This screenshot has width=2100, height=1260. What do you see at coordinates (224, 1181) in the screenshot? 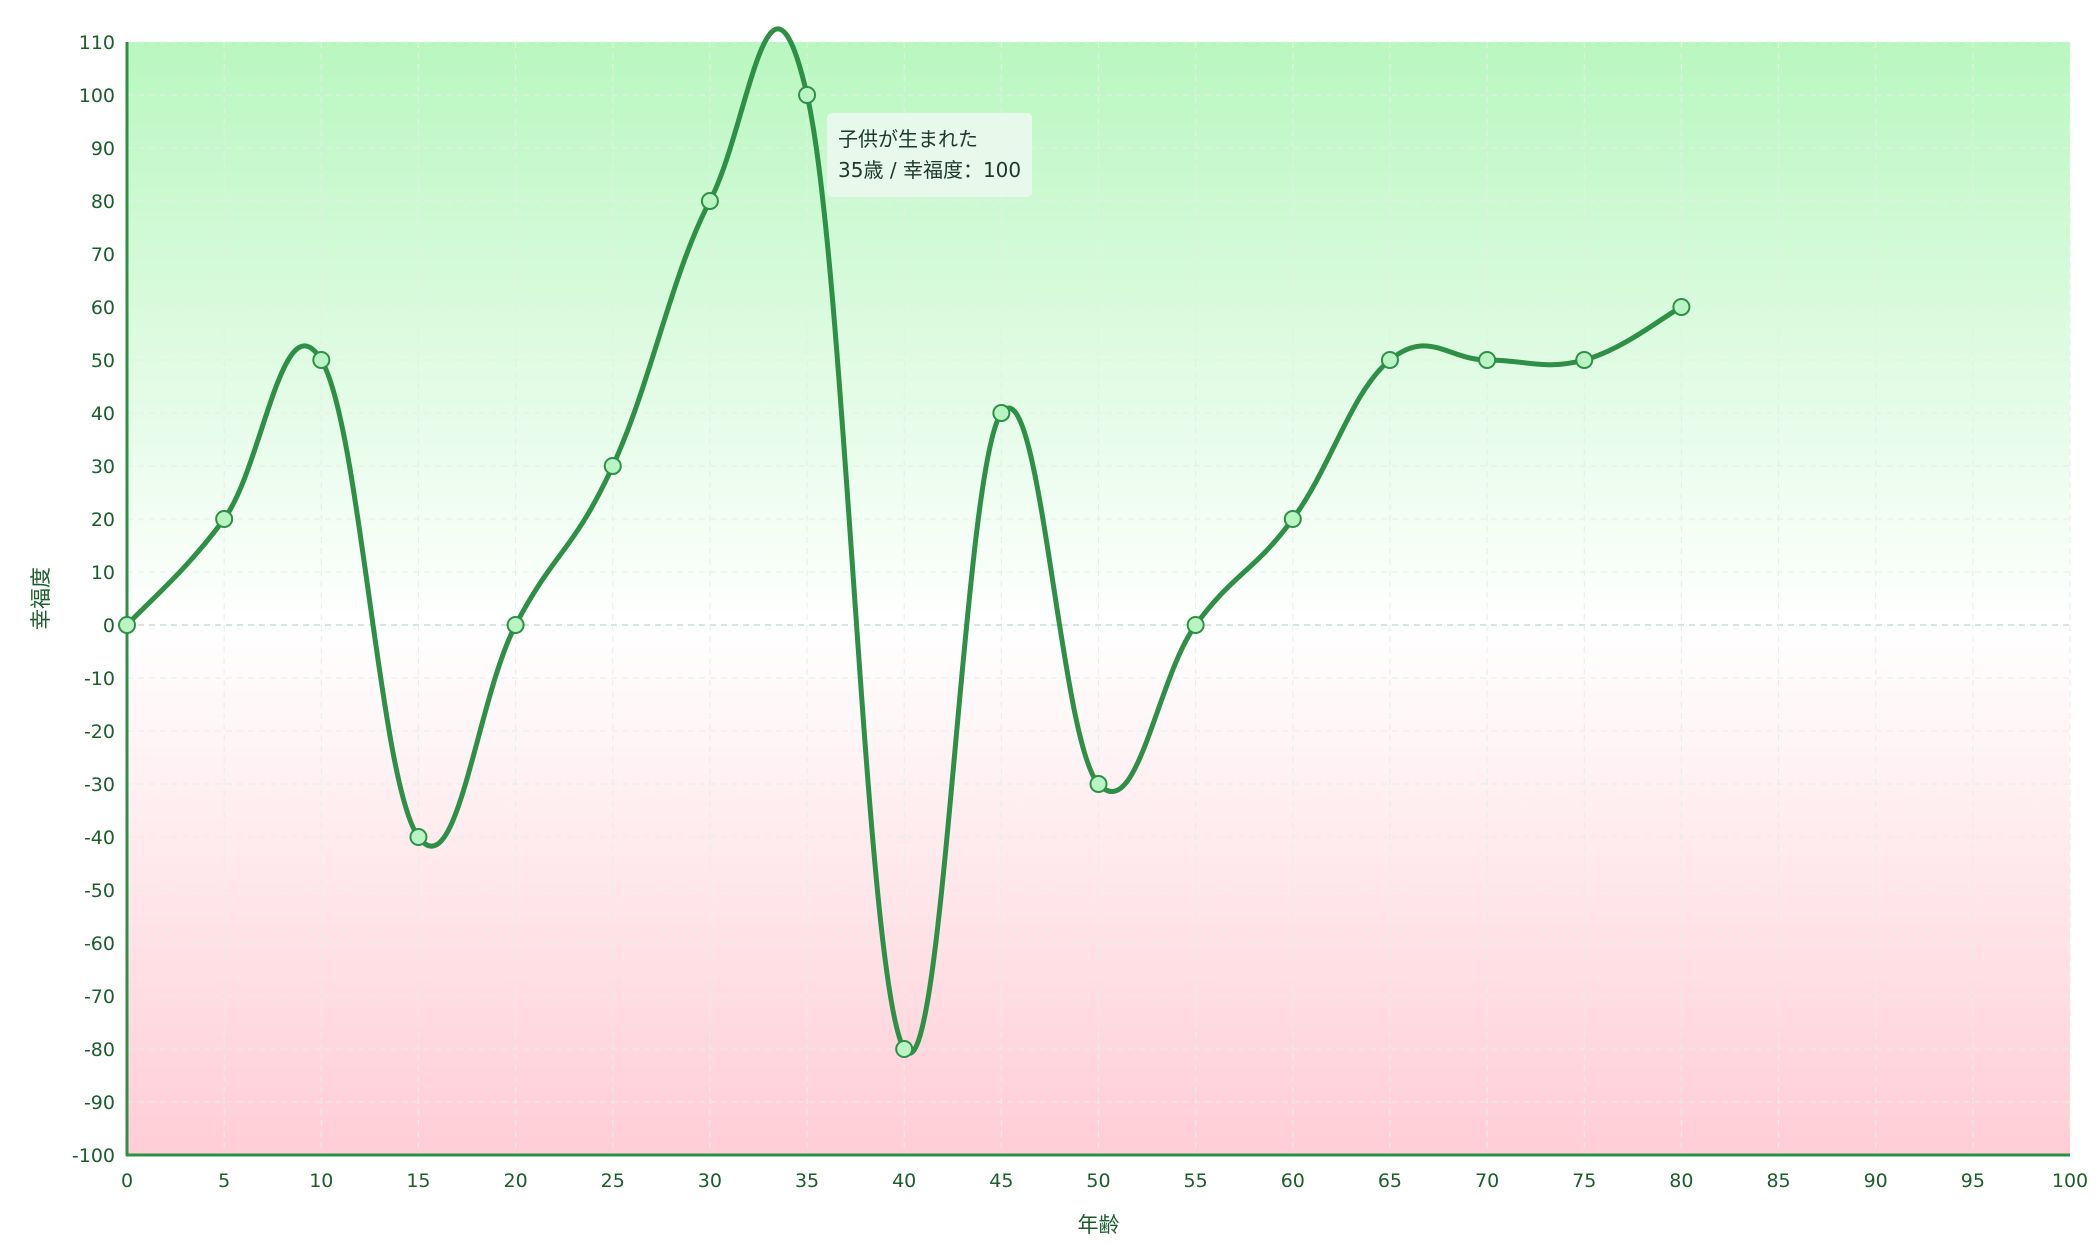
I see `x-tick-label: 5` at bounding box center [224, 1181].